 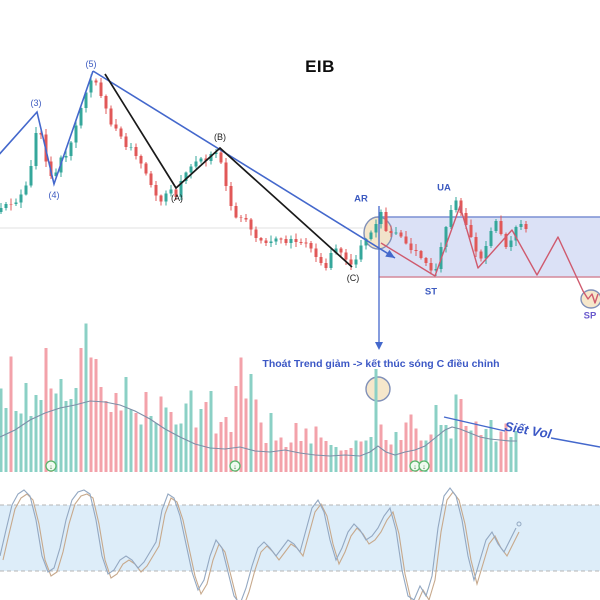 What do you see at coordinates (390, 253) in the screenshot?
I see `trendline-arrowhead` at bounding box center [390, 253].